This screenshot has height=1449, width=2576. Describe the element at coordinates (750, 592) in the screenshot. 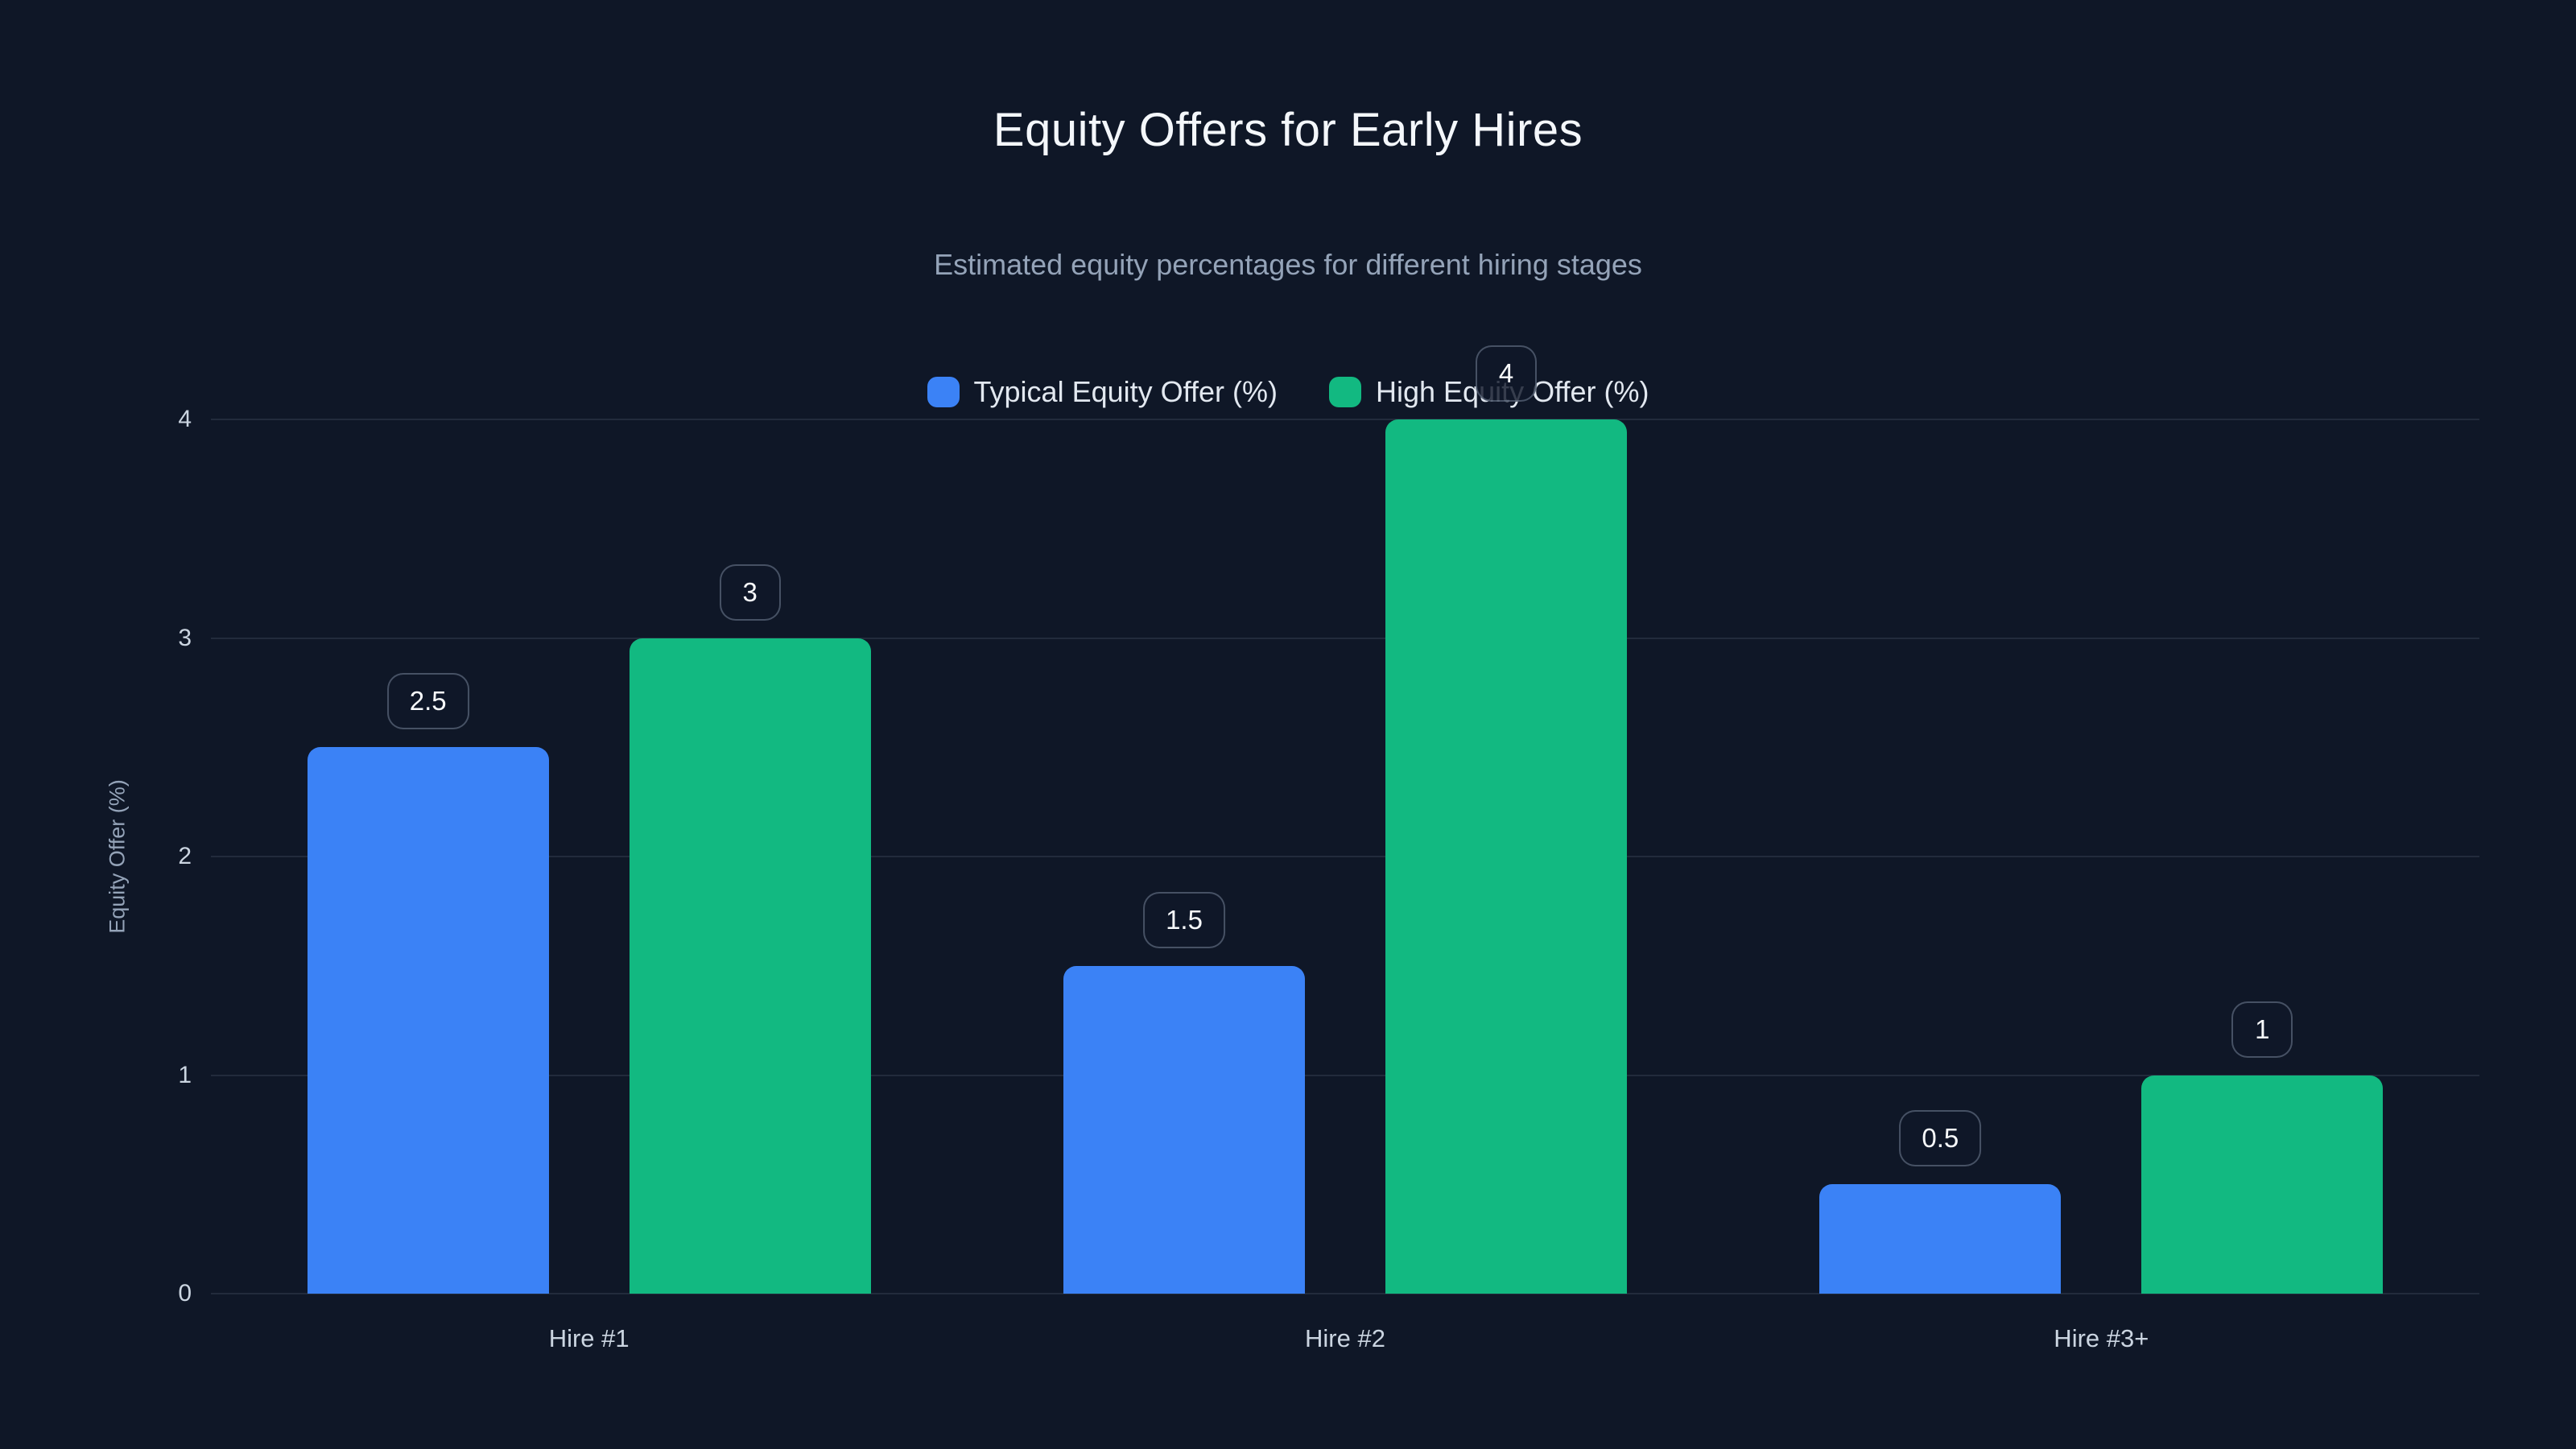

I see `value-badge-3: 3` at that location.